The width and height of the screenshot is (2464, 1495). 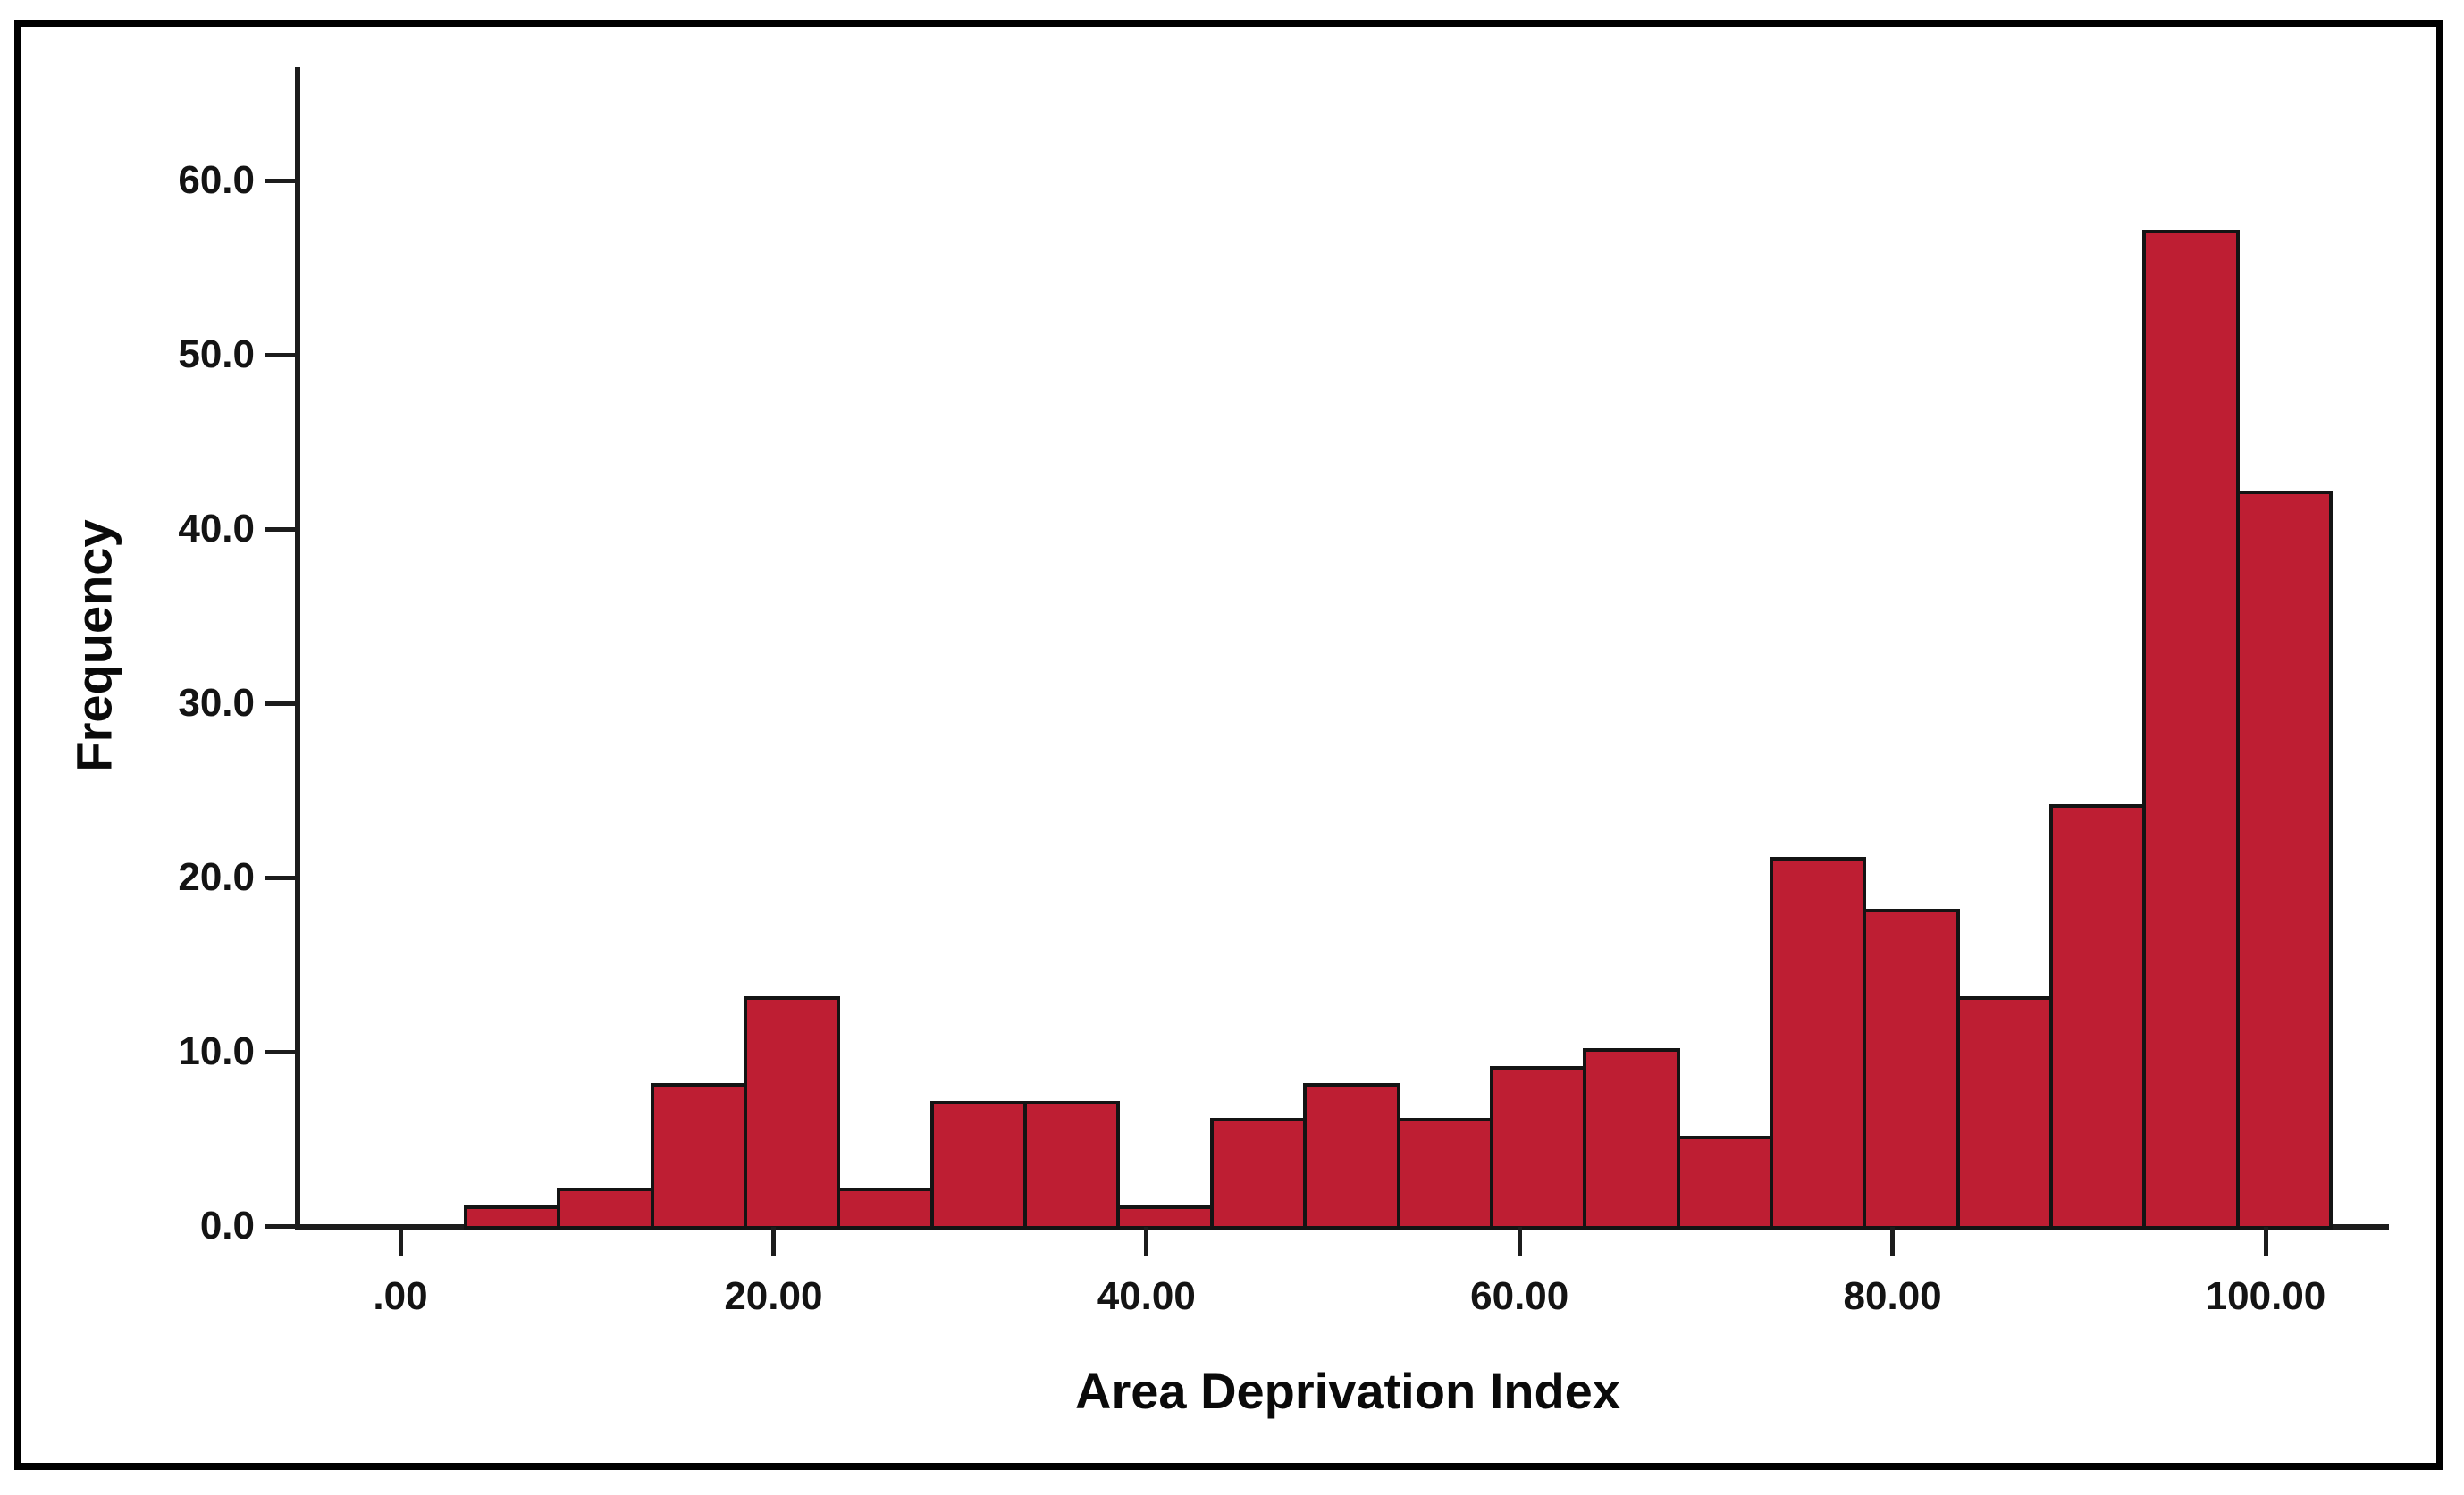 What do you see at coordinates (216, 703) in the screenshot?
I see `y-tick-label: 30.0` at bounding box center [216, 703].